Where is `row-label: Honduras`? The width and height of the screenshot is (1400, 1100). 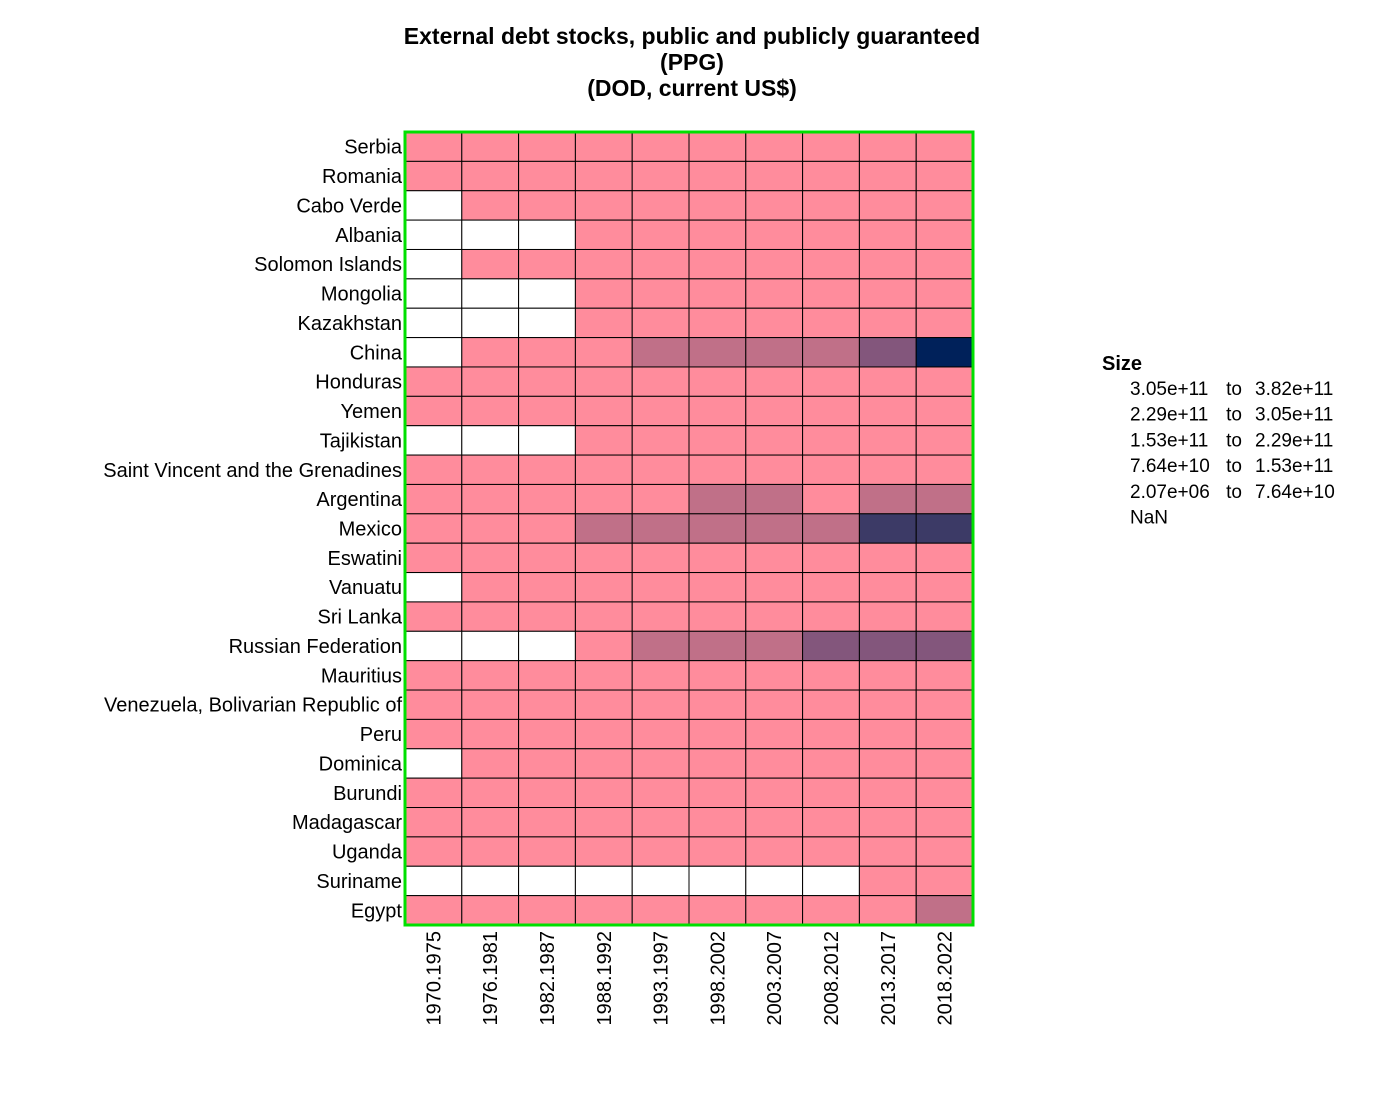
row-label: Honduras is located at coordinates (358, 383).